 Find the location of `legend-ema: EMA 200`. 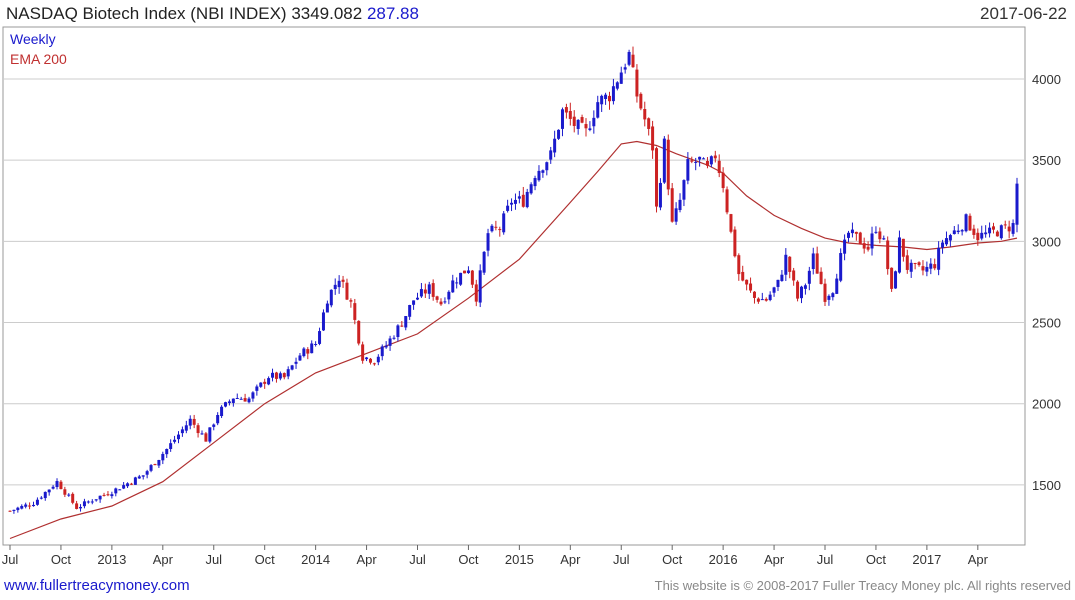

legend-ema: EMA 200 is located at coordinates (38, 59).